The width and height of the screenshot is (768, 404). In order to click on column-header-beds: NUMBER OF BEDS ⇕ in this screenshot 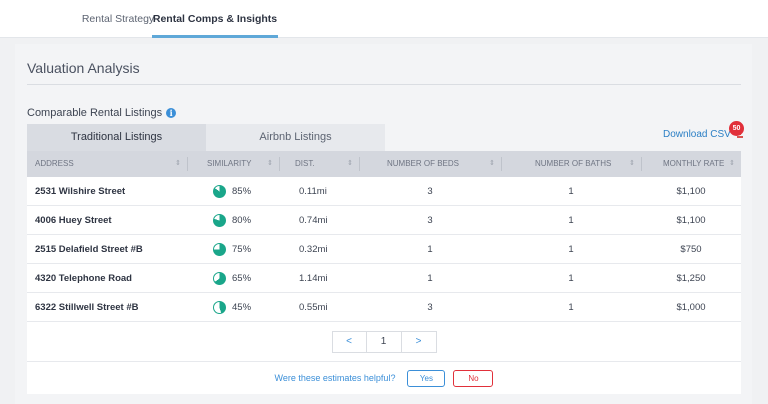, I will do `click(430, 164)`.